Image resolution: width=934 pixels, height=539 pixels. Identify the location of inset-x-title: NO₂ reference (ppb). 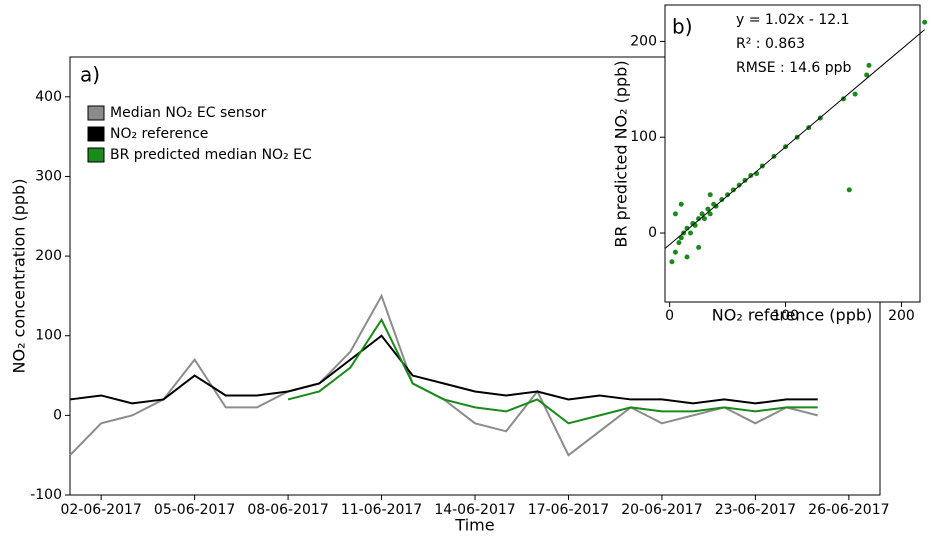
(792, 315).